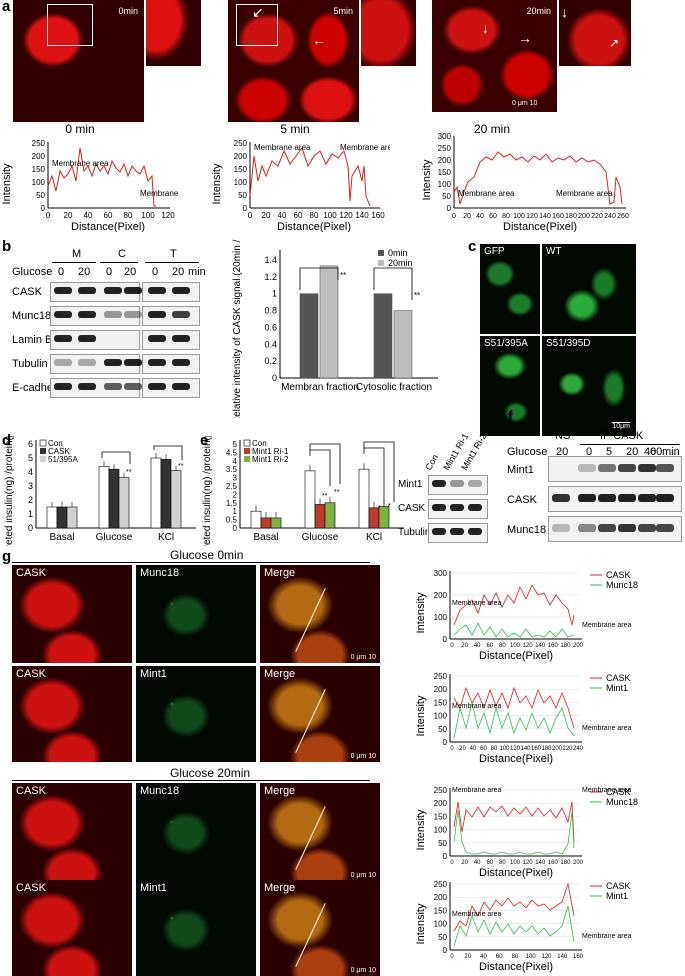 This screenshot has height=976, width=685. What do you see at coordinates (622, 585) in the screenshot?
I see `legend-label: Munc18` at bounding box center [622, 585].